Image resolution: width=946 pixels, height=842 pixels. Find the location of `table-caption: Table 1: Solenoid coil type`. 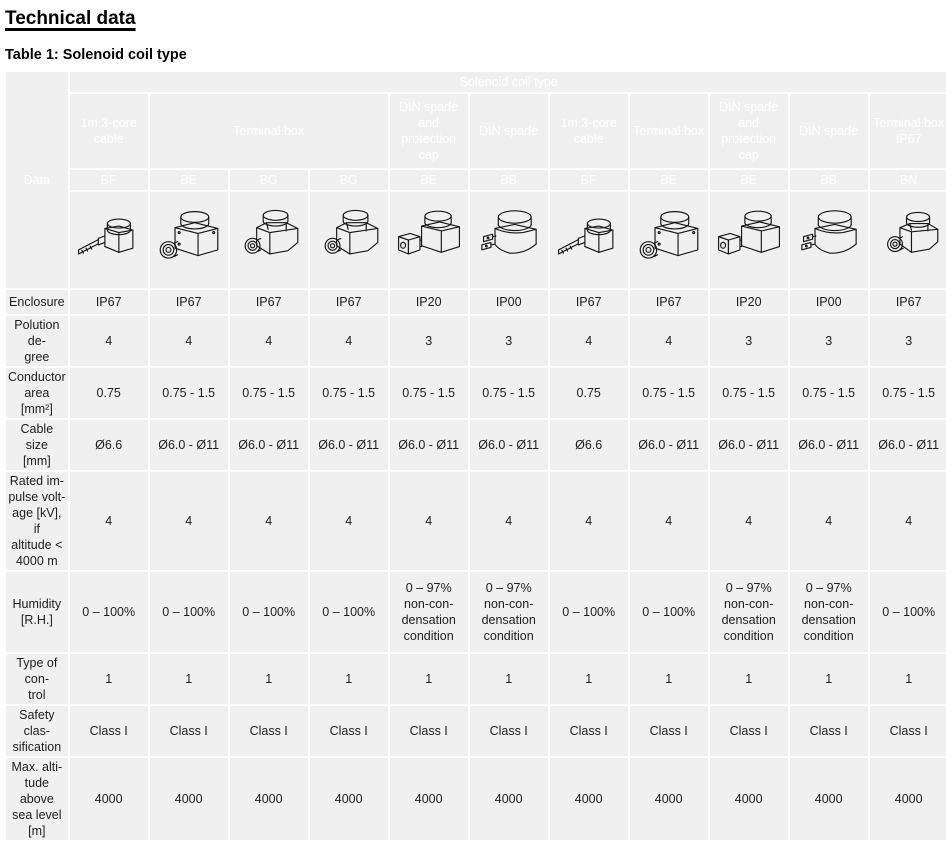

table-caption: Table 1: Solenoid coil type is located at coordinates (96, 55).